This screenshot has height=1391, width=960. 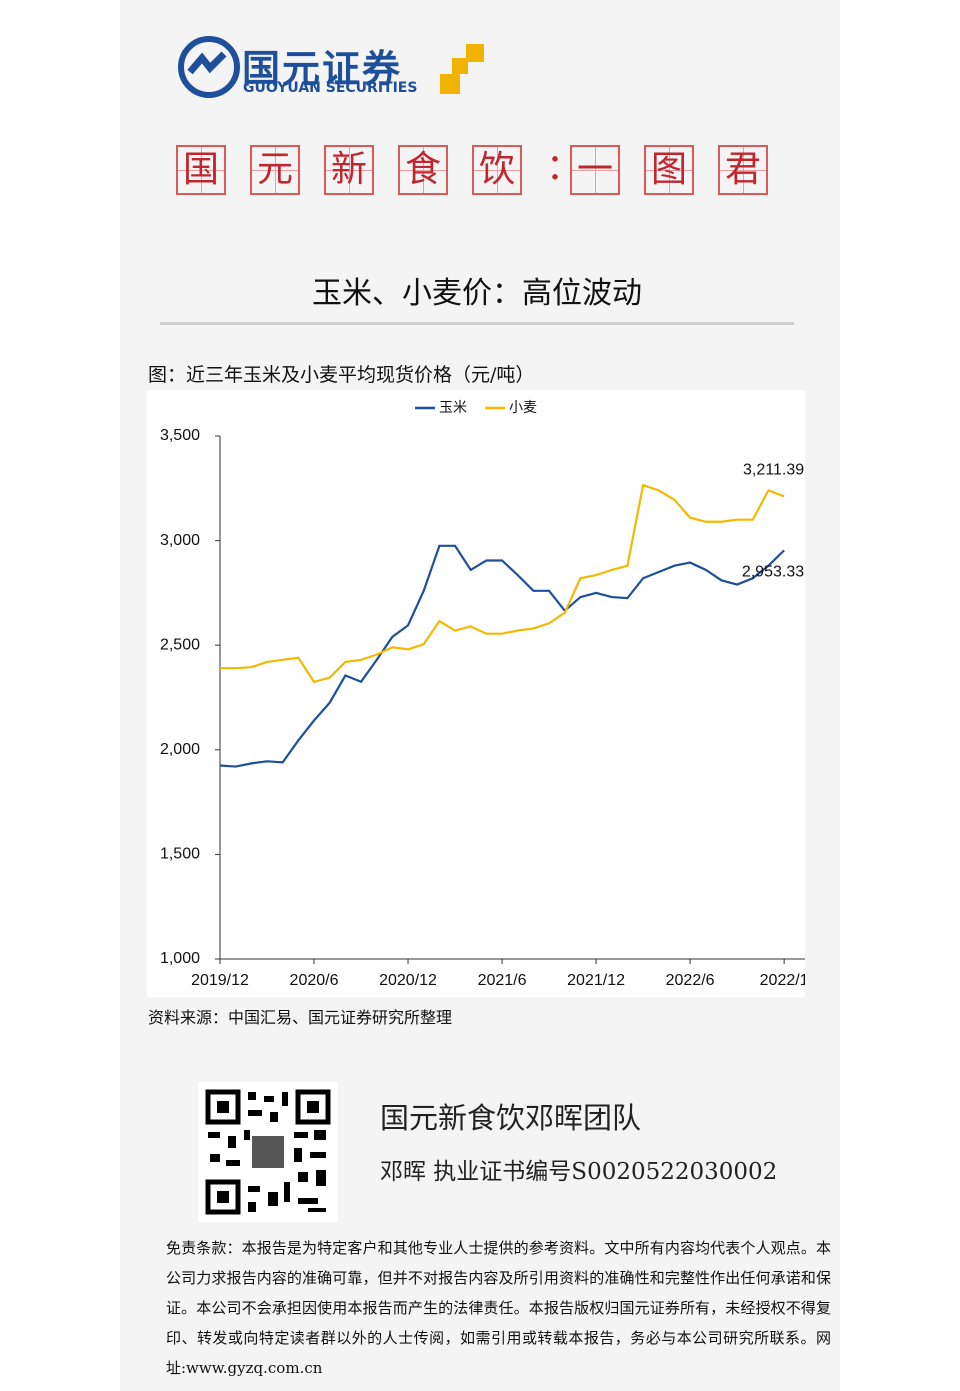 I want to click on logo-subtext: GUOYUAN SECURITIES, so click(x=330, y=88).